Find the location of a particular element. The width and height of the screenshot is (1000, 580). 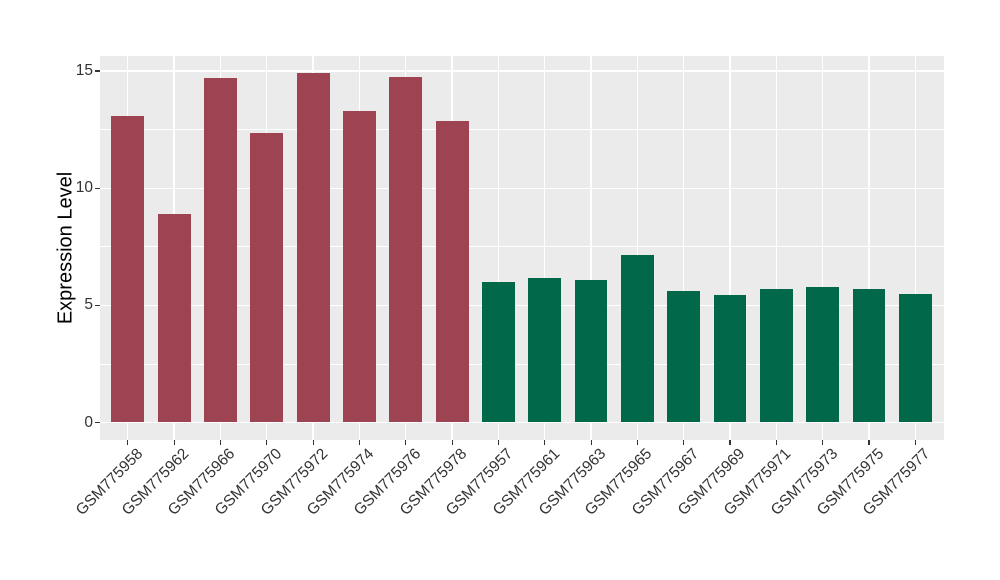

y-tick-label: 5 is located at coordinates (88, 305).